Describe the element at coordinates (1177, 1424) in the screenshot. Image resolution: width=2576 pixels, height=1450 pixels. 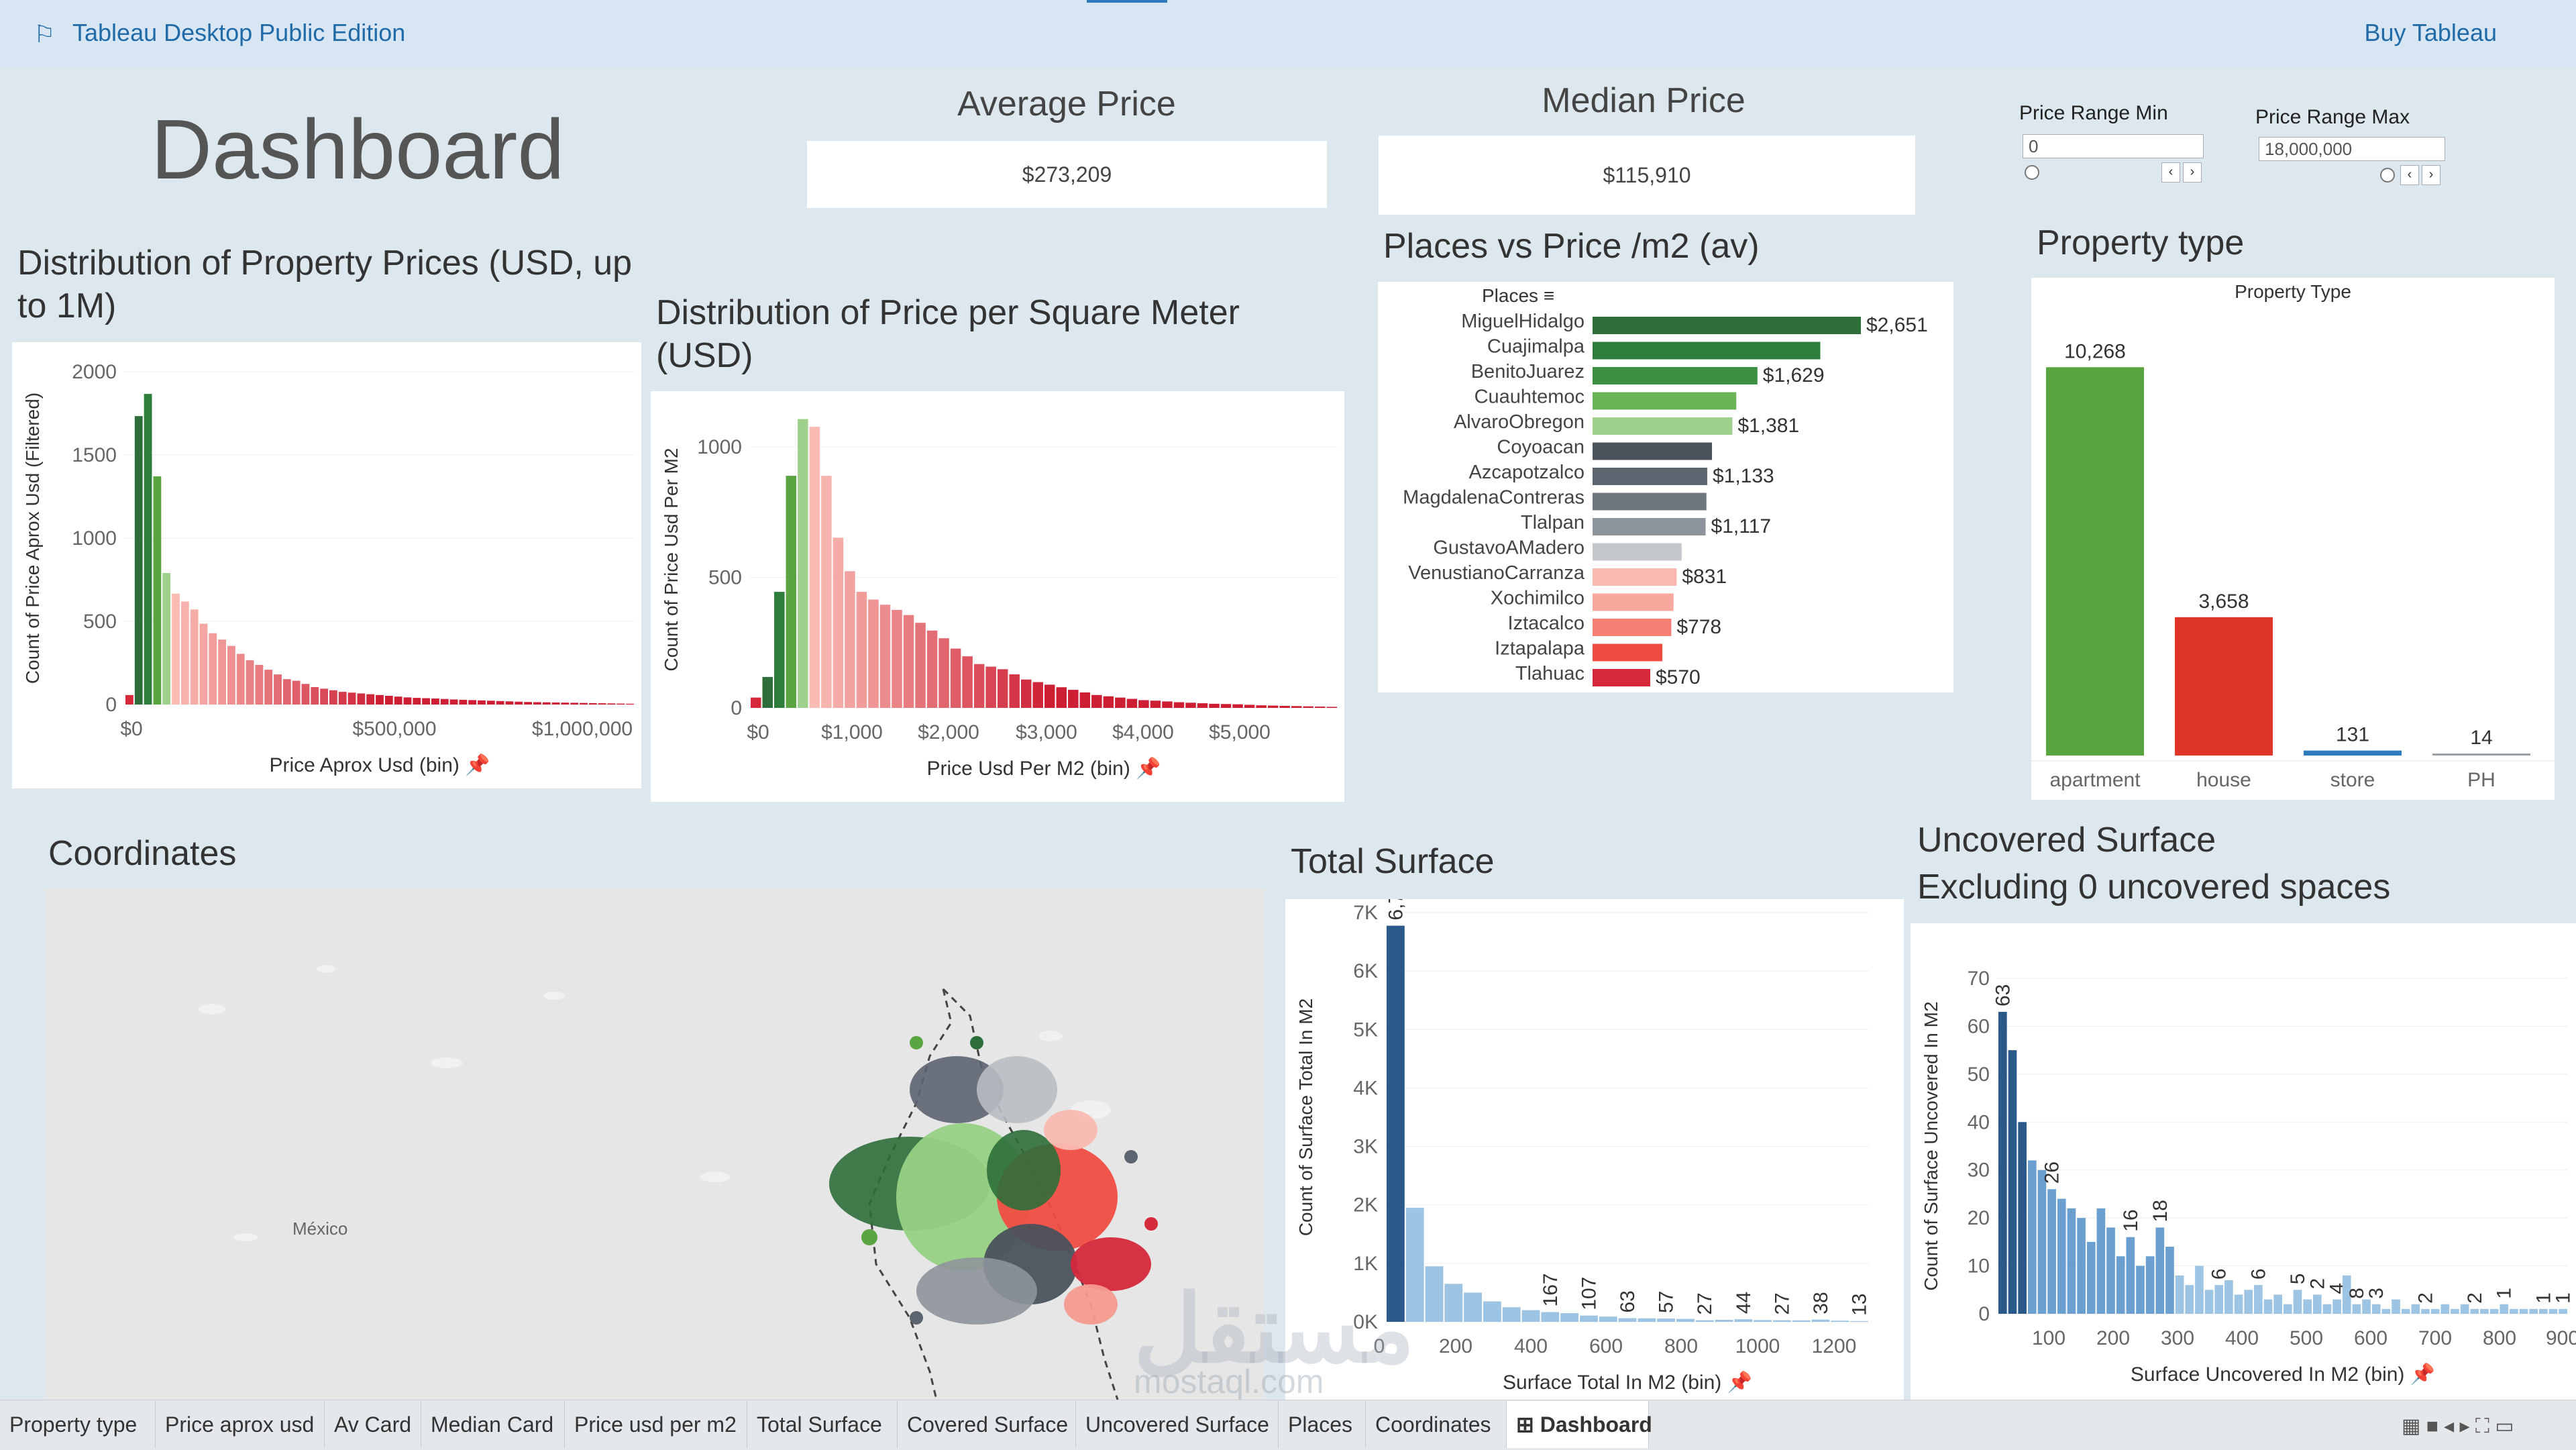
I see `tab-uncovered-surface: Uncovered Surface` at that location.